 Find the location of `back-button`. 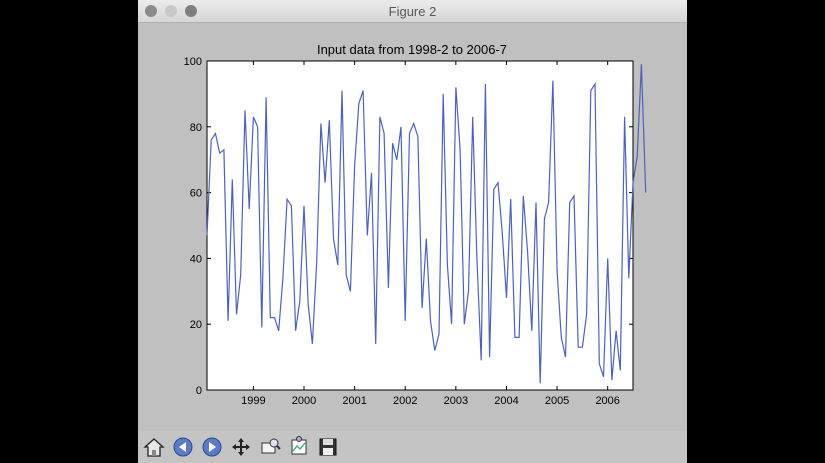

back-button is located at coordinates (183, 447).